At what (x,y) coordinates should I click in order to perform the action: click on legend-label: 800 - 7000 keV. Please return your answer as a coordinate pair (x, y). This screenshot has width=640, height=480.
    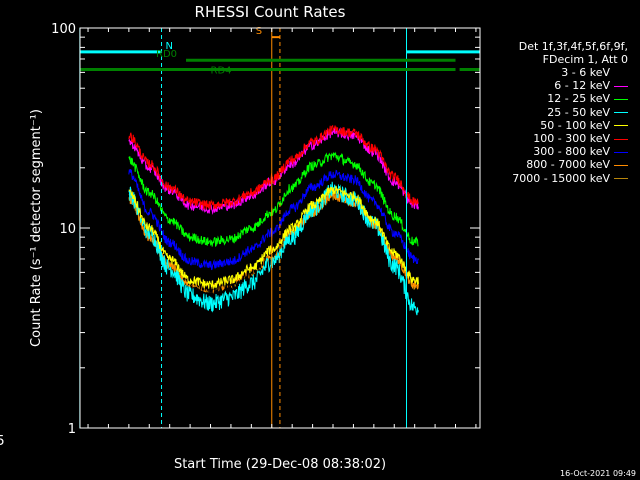
    Looking at the image, I should click on (568, 165).